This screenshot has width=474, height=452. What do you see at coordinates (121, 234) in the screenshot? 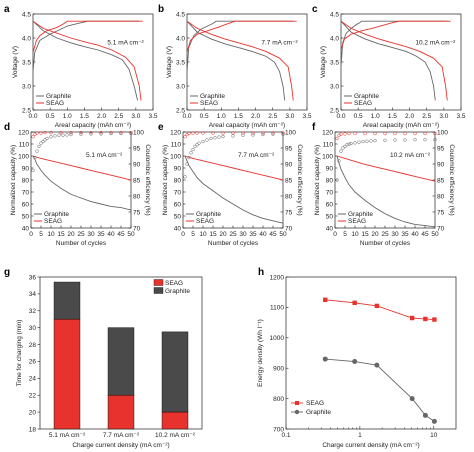
I see `x-tick-label: 45` at bounding box center [121, 234].